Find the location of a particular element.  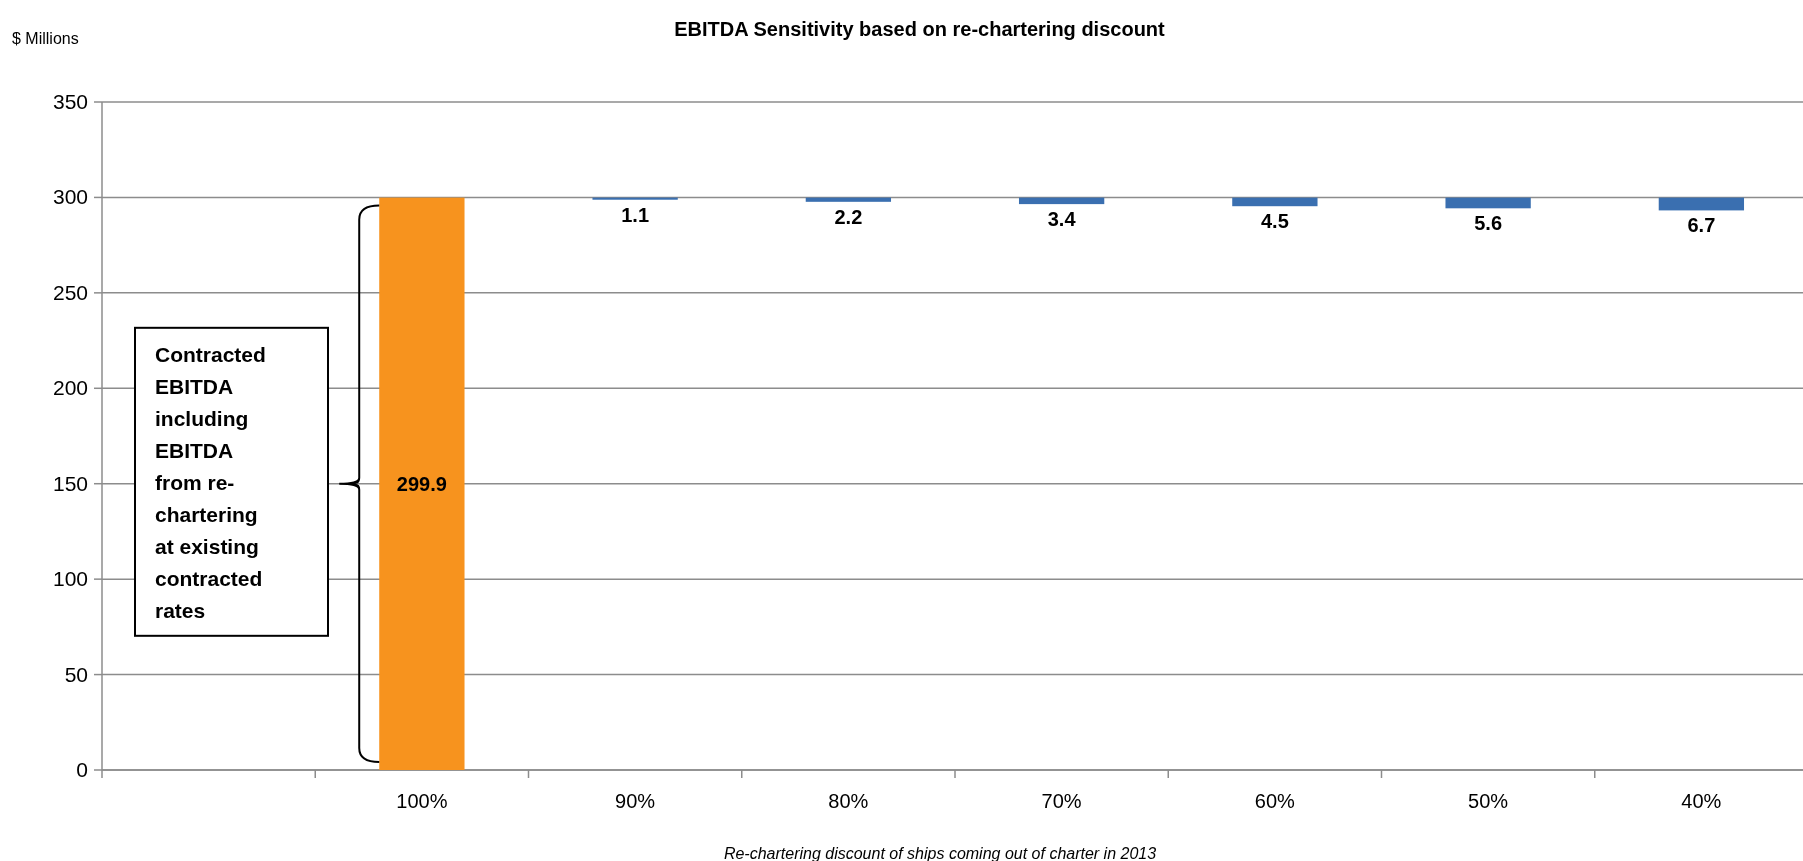

y-tick-label: 300 is located at coordinates (70, 197).